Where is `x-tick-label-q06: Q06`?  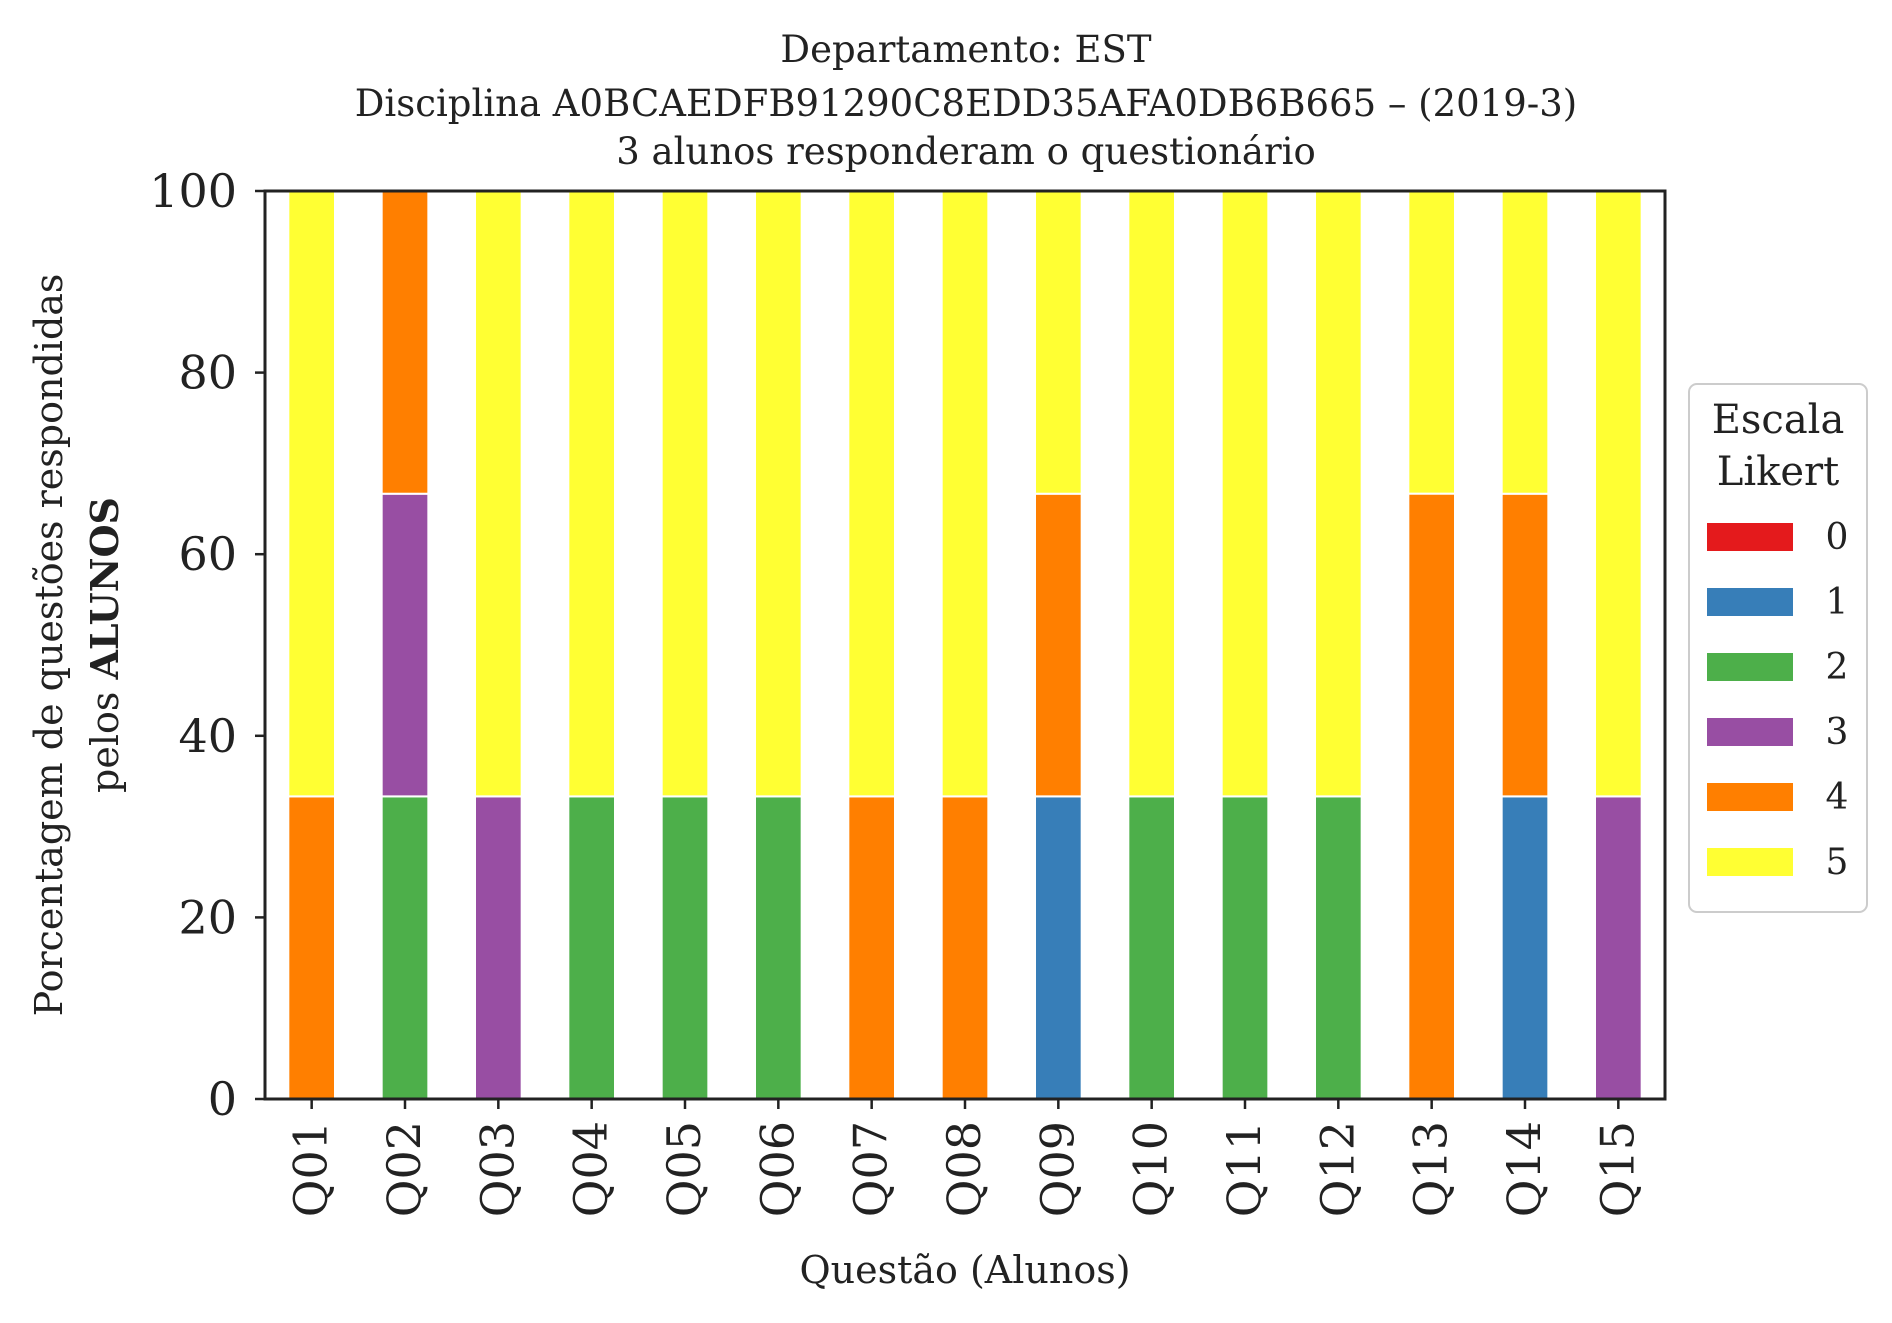 x-tick-label-q06: Q06 is located at coordinates (777, 1169).